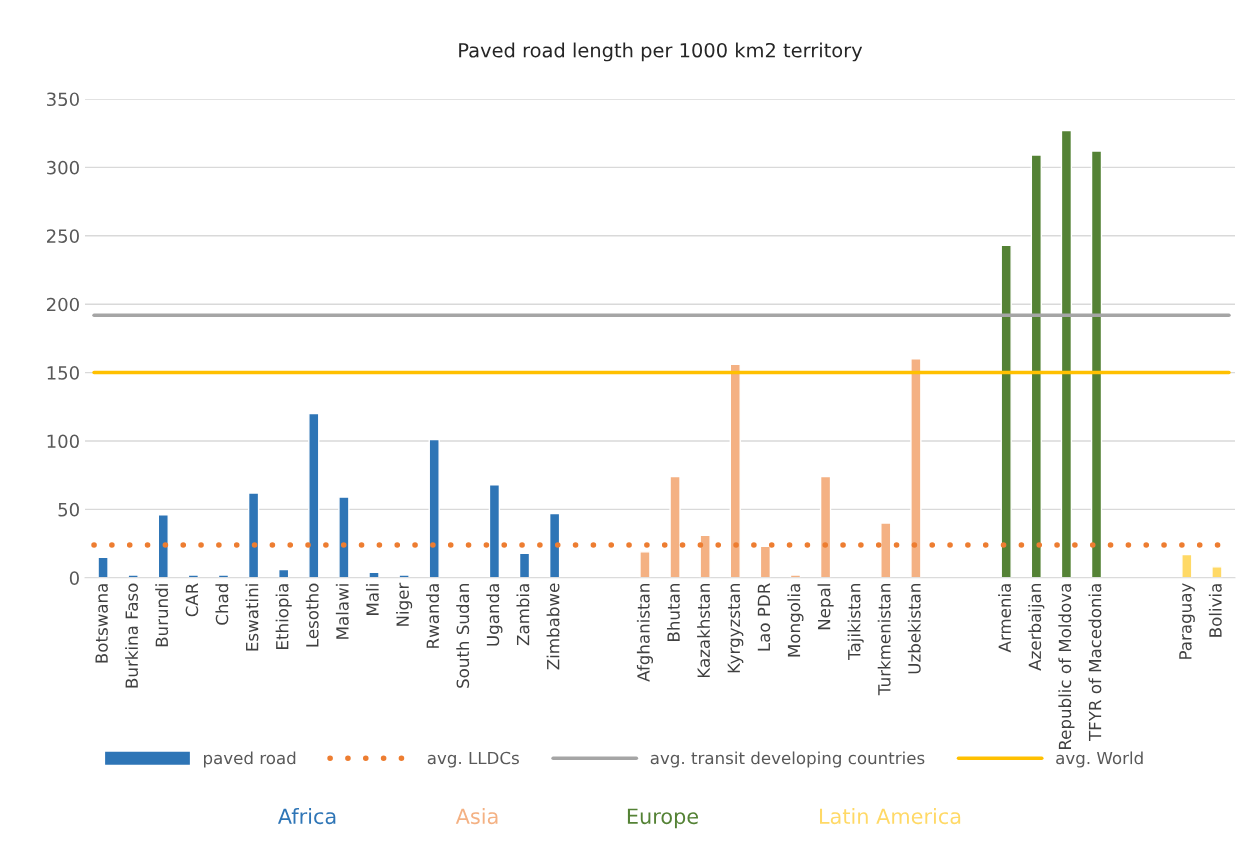 The image size is (1250, 846). I want to click on y-tick-label: 50, so click(68, 509).